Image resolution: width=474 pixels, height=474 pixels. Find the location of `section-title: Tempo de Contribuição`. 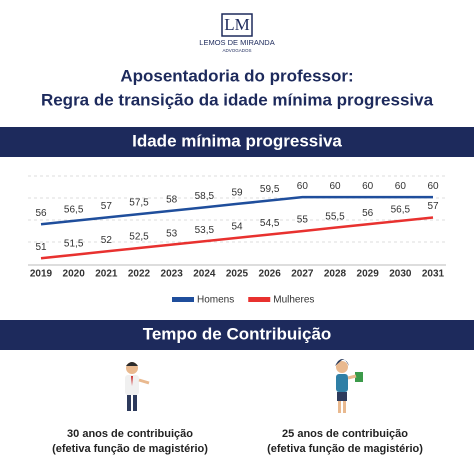

section-title: Tempo de Contribuição is located at coordinates (237, 333).